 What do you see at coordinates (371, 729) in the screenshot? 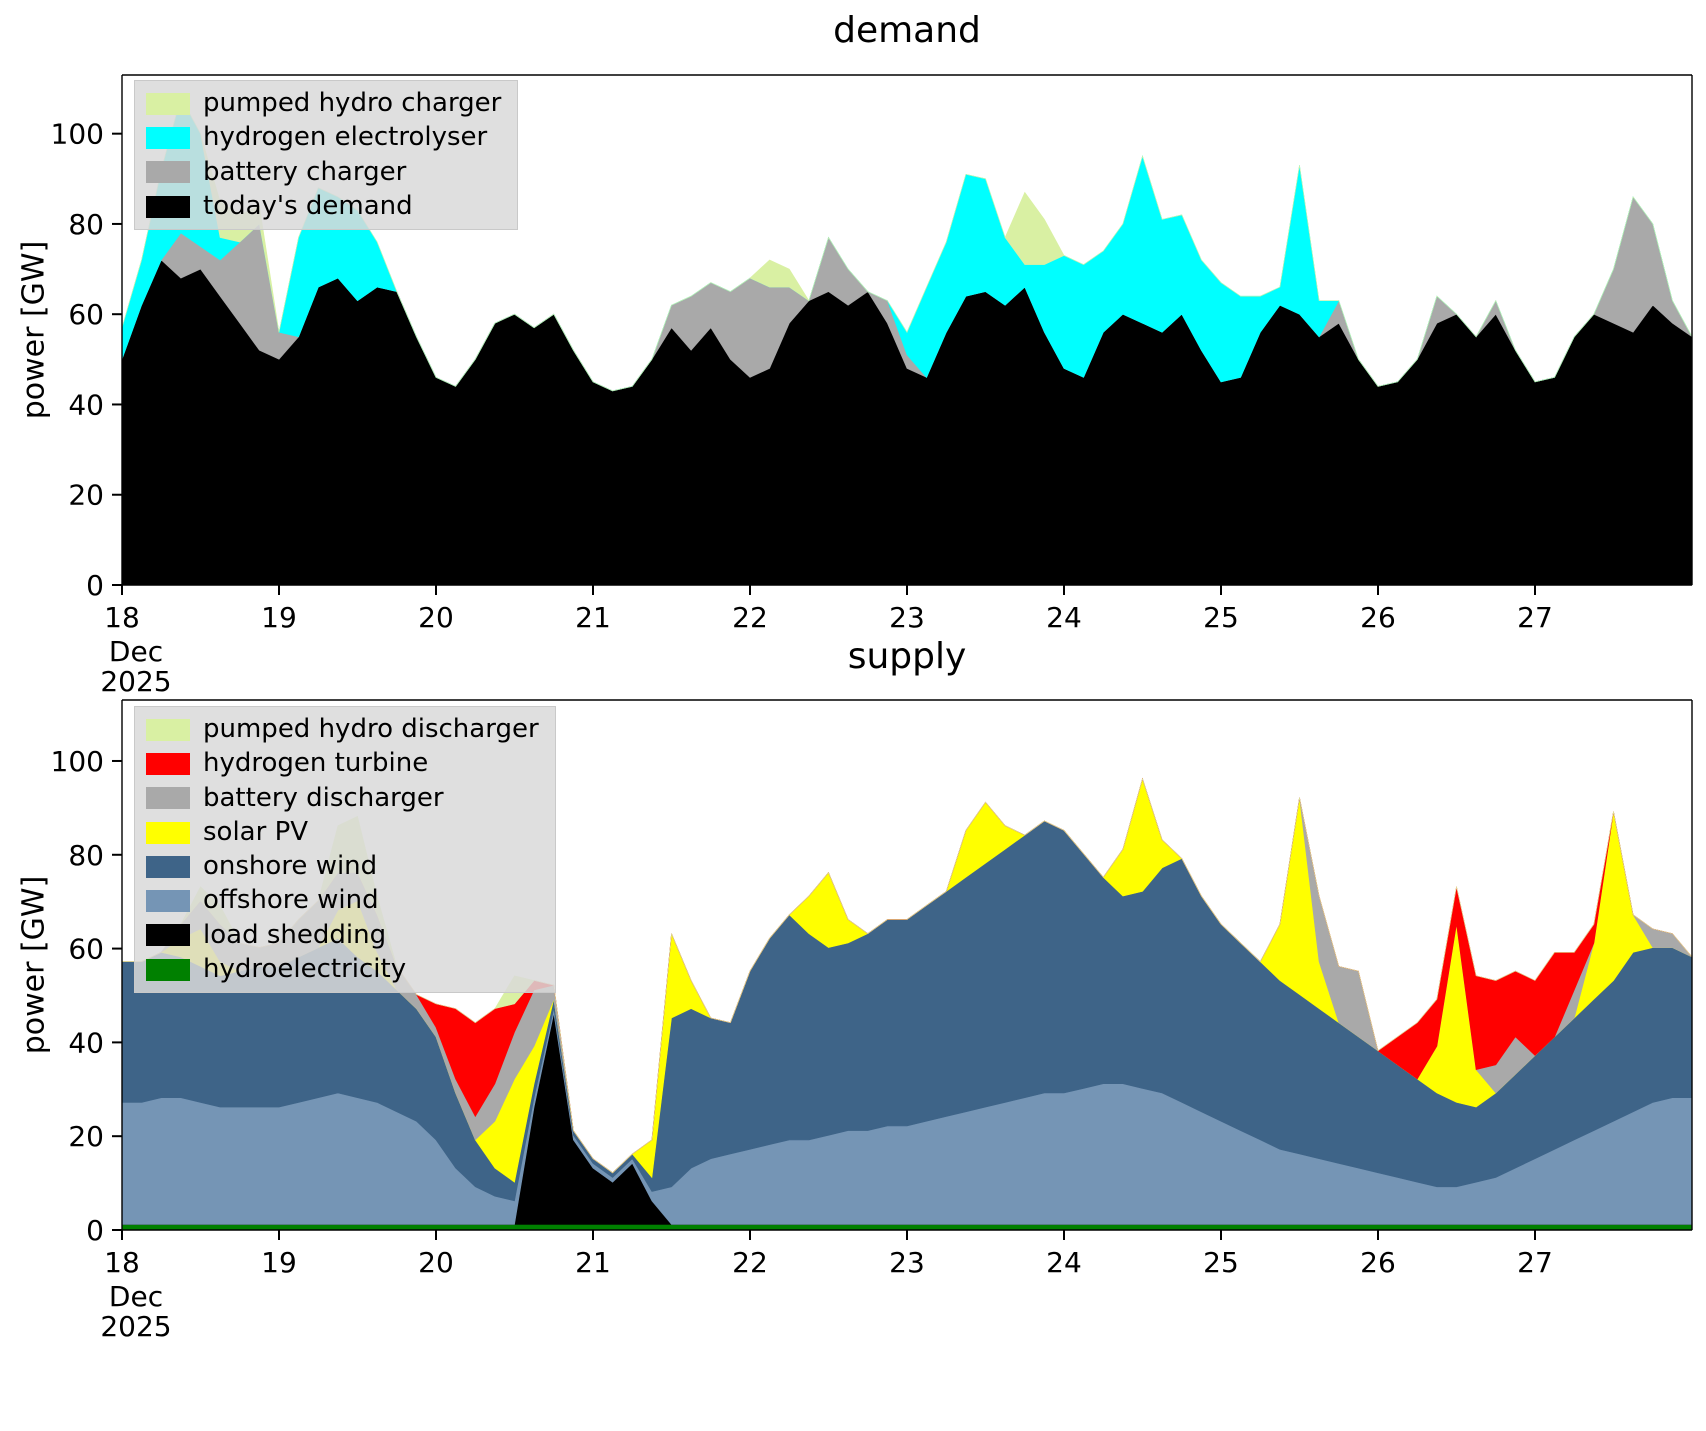
I see `legend-label: pumped hydro discharger` at bounding box center [371, 729].